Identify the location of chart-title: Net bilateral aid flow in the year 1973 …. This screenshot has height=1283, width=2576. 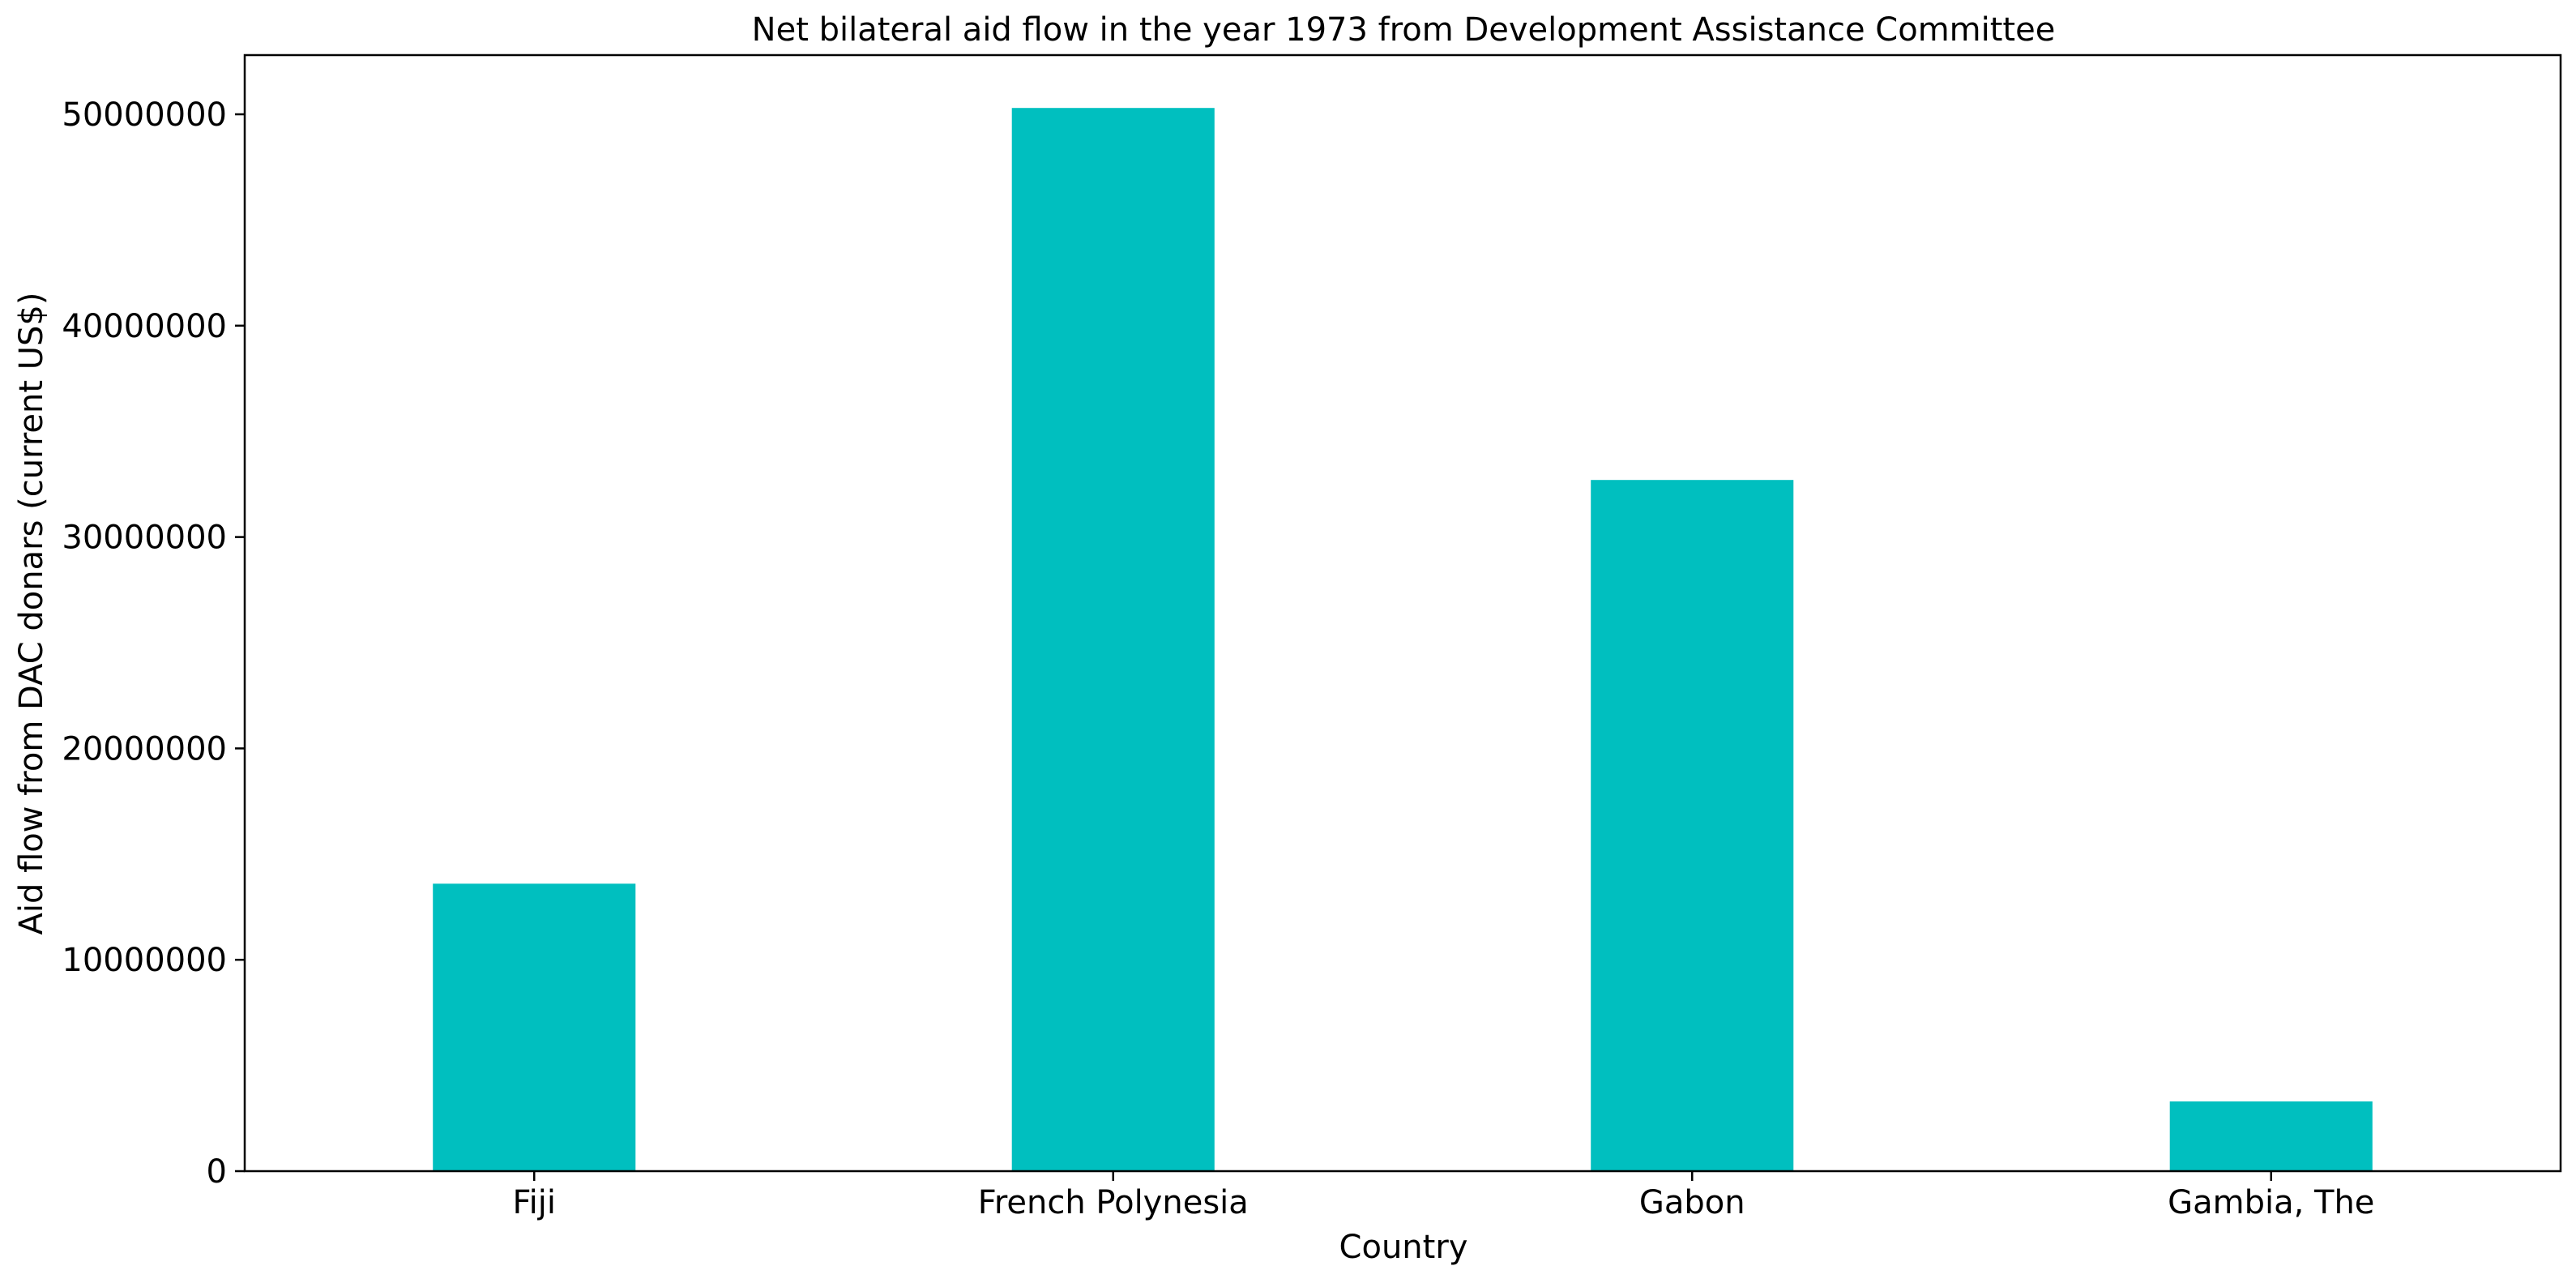
(1404, 30).